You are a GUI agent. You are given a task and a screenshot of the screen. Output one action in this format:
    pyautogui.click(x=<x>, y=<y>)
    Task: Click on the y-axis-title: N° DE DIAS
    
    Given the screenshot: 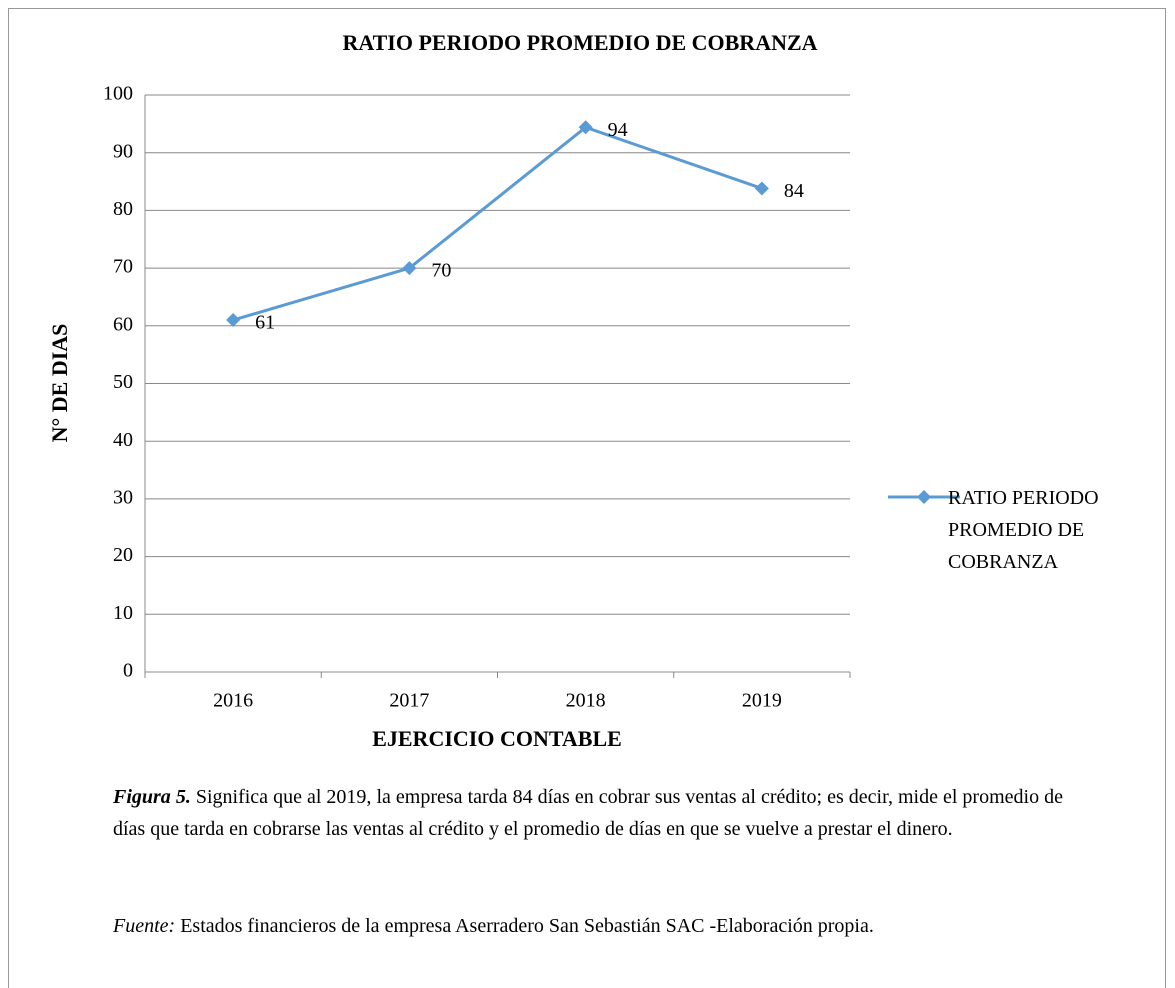 What is the action you would take?
    pyautogui.click(x=59, y=383)
    